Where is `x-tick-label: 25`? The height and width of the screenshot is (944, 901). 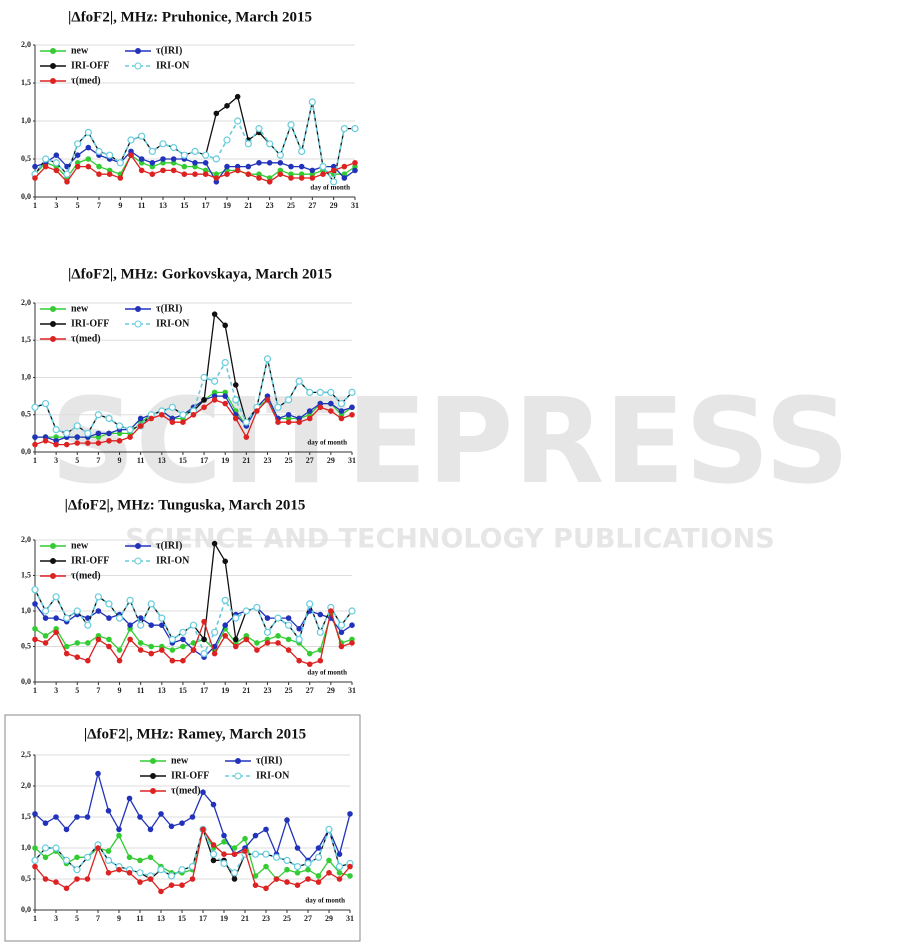
x-tick-label: 25 is located at coordinates (289, 690).